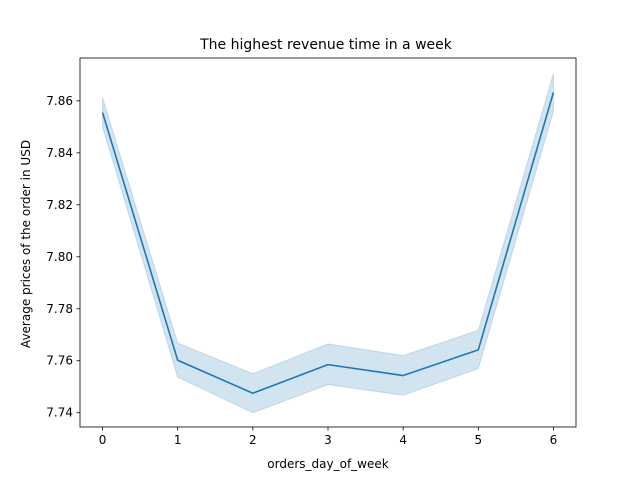 The image size is (640, 480). Describe the element at coordinates (59, 205) in the screenshot. I see `y-tick-label: 7.82` at that location.